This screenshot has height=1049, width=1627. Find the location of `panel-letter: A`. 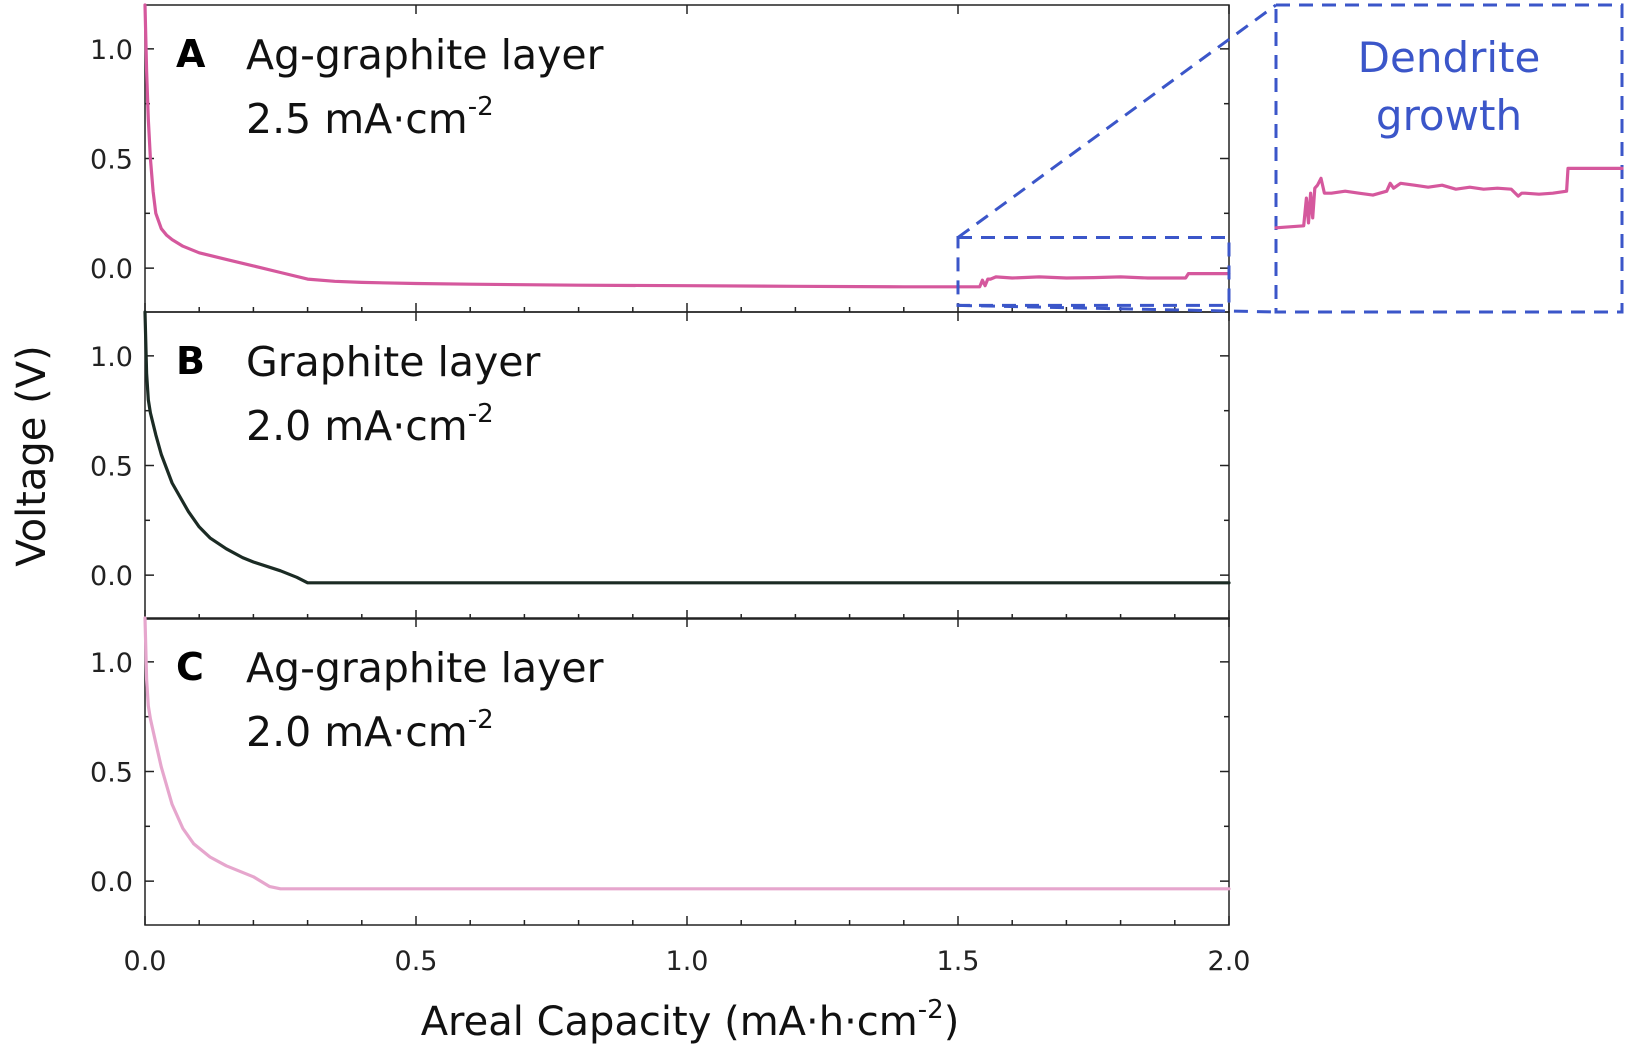

panel-letter: A is located at coordinates (191, 54).